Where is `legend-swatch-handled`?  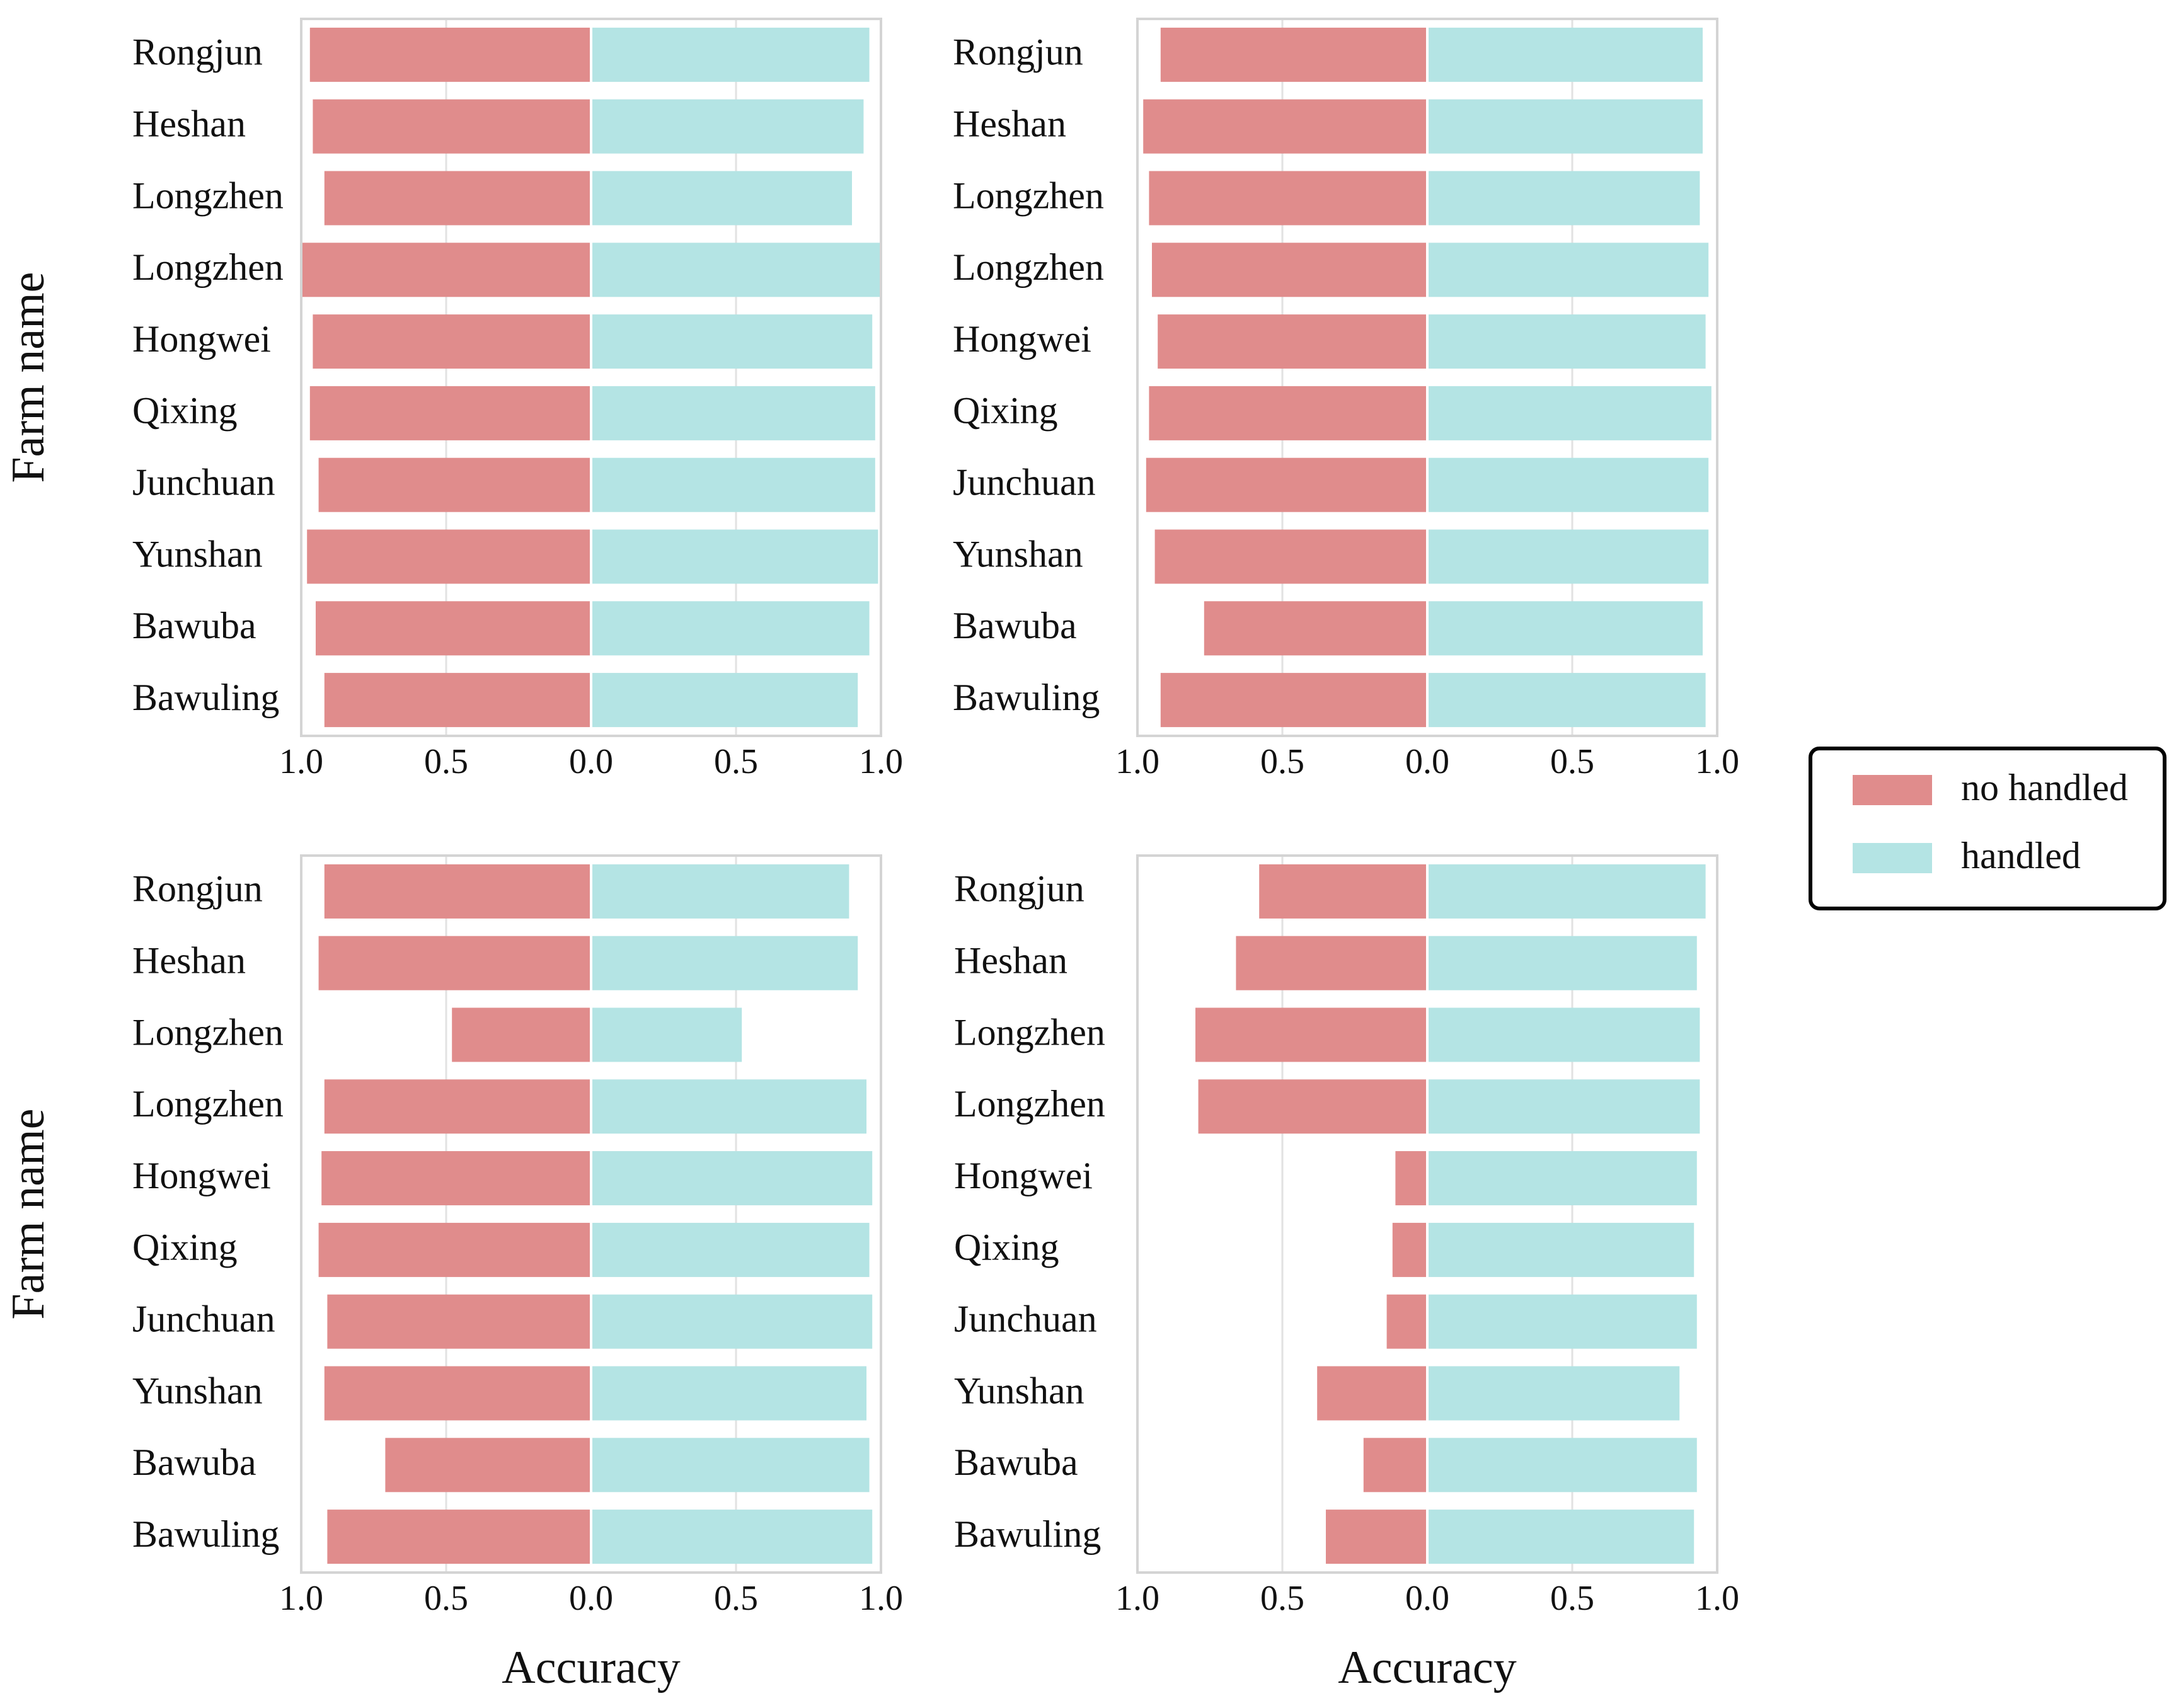
legend-swatch-handled is located at coordinates (1892, 858).